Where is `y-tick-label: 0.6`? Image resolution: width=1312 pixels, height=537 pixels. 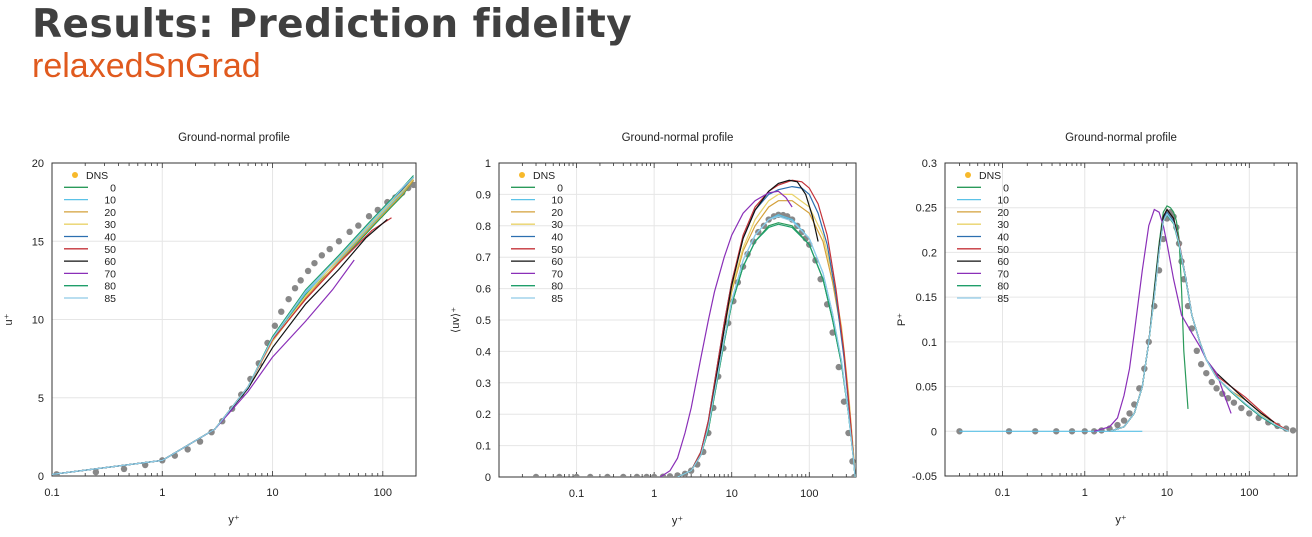 y-tick-label: 0.6 is located at coordinates (483, 290).